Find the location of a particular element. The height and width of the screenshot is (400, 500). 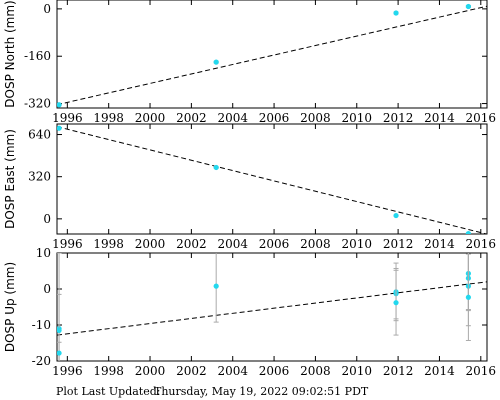

y-tick-label-north: -160 is located at coordinates (37, 56).